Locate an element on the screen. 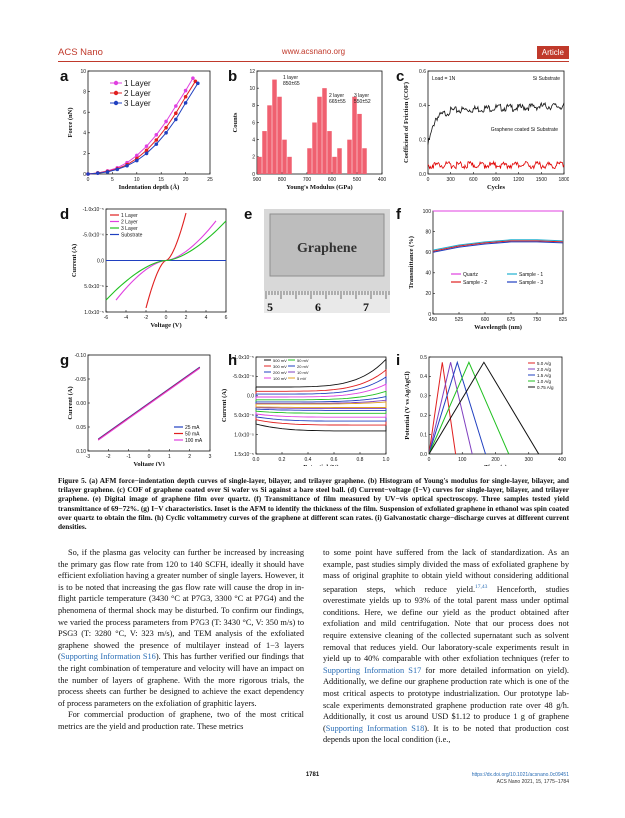 The width and height of the screenshot is (625, 818). legend-label-f: Sample - 3 is located at coordinates (531, 283).